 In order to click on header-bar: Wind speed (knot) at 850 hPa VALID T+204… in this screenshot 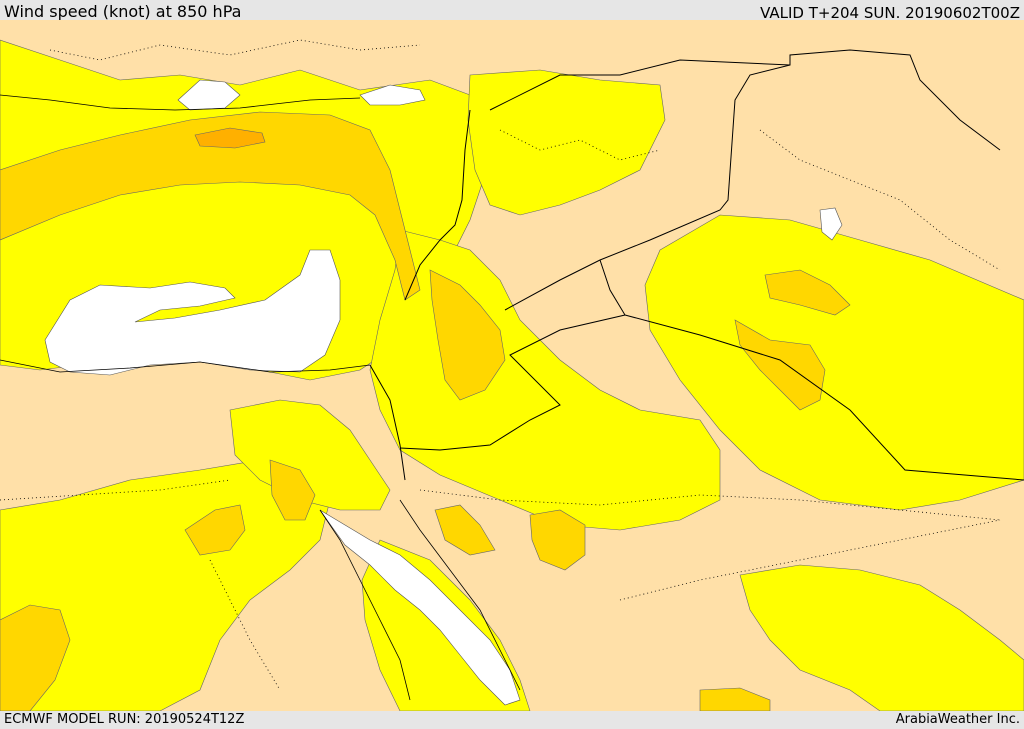, I will do `click(512, 11)`.